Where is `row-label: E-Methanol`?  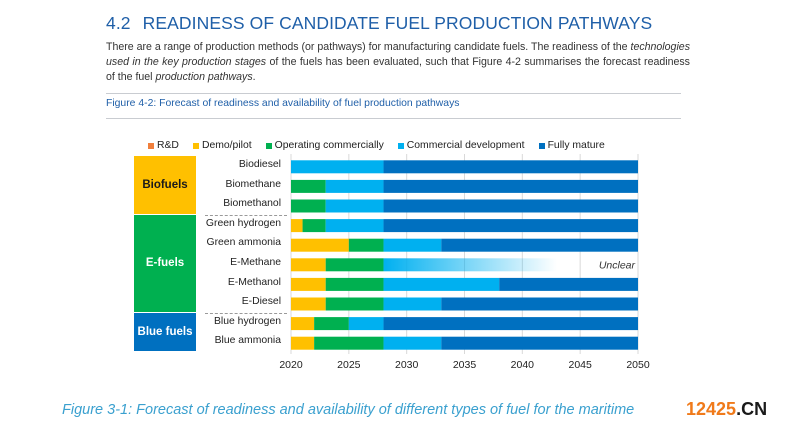
row-label: E-Methanol is located at coordinates (254, 282).